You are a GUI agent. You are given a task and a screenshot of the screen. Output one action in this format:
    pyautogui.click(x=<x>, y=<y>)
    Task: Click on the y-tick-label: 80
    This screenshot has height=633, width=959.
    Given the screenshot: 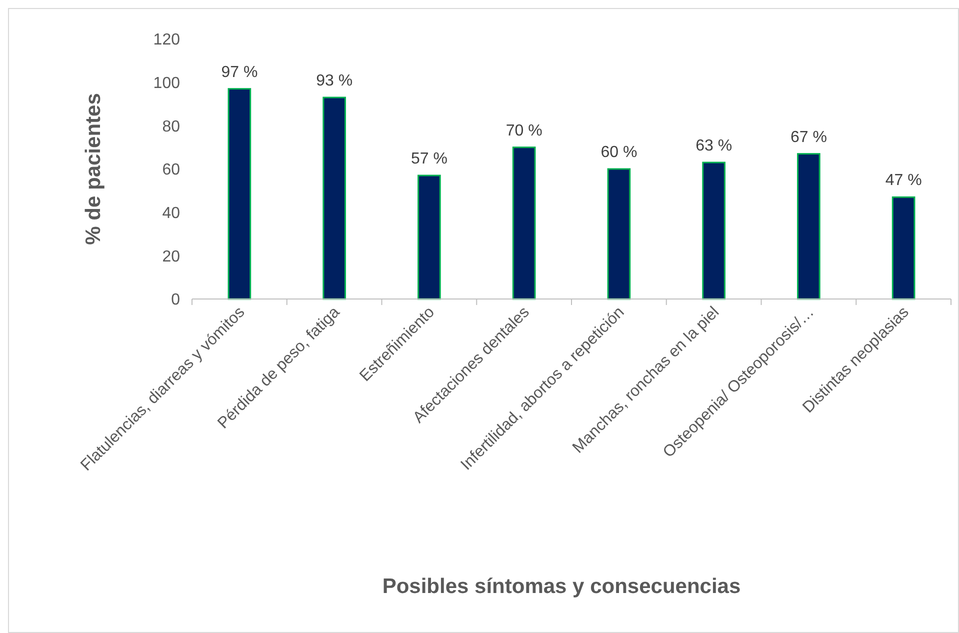 What is the action you would take?
    pyautogui.click(x=171, y=127)
    